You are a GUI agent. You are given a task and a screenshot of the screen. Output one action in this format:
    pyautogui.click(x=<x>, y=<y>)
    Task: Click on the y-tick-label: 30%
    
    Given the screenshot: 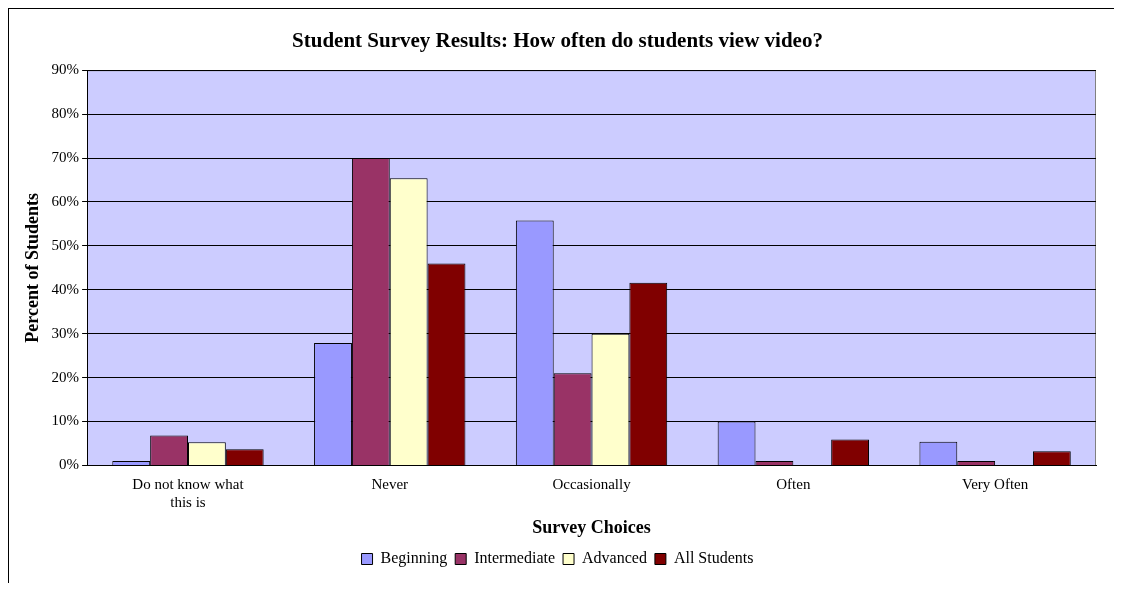 What is the action you would take?
    pyautogui.click(x=65, y=332)
    